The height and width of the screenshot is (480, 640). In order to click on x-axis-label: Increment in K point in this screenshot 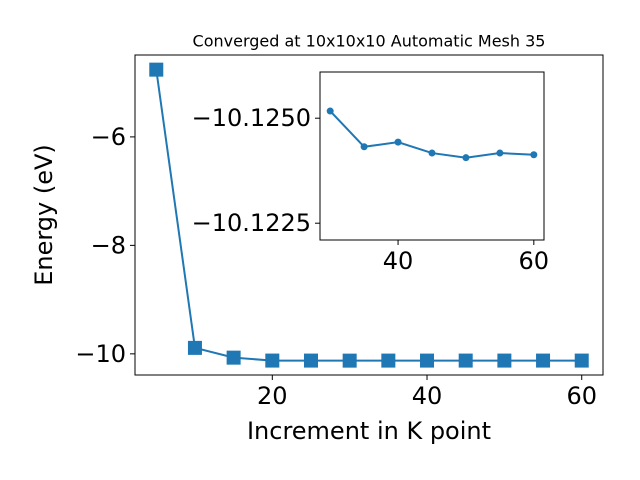, I will do `click(369, 431)`.